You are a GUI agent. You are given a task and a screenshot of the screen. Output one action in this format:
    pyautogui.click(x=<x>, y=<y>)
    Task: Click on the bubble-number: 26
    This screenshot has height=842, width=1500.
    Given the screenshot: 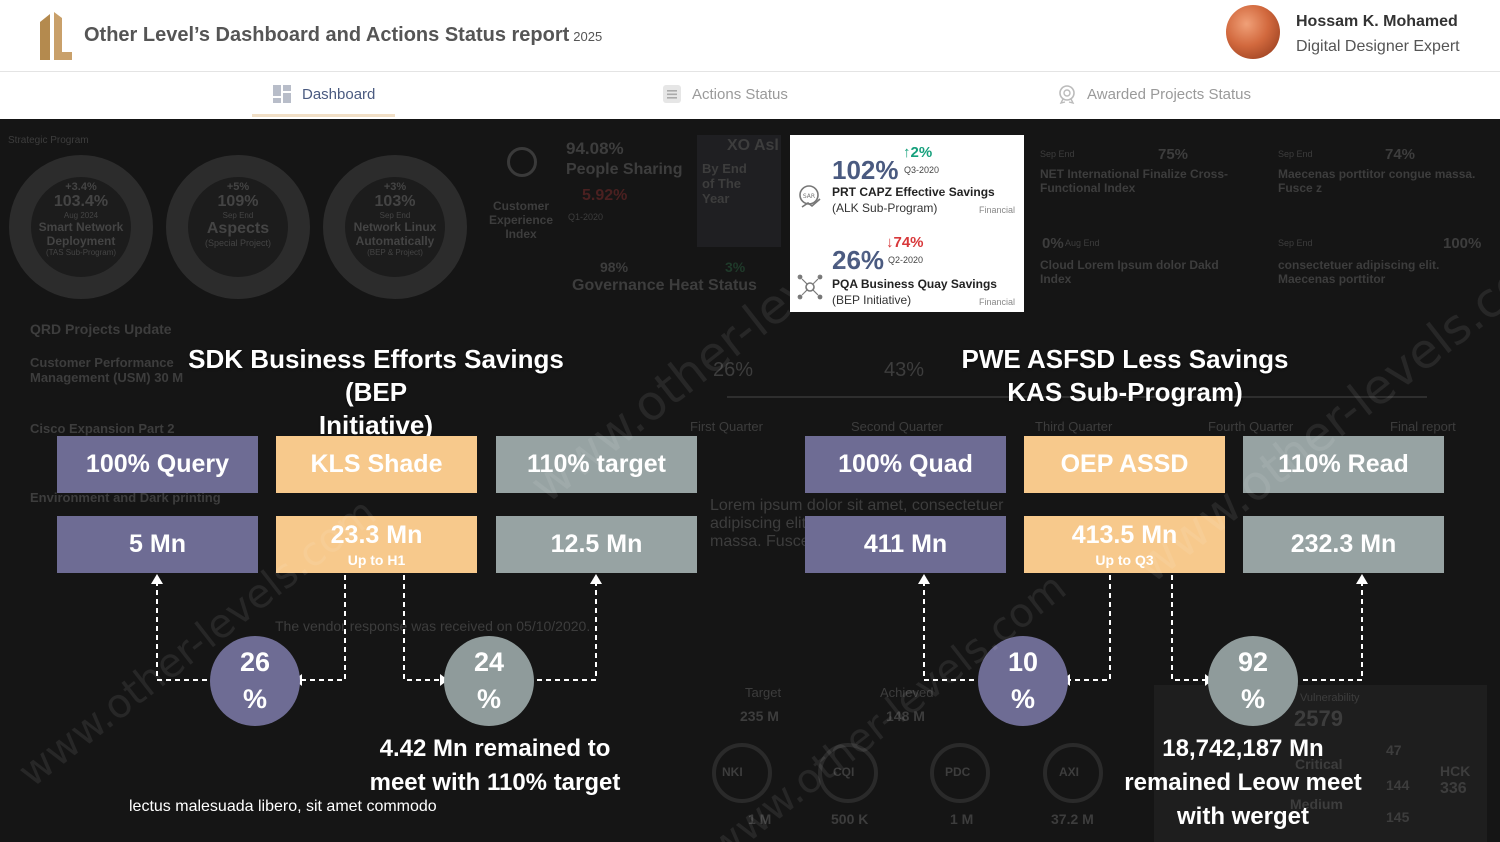 What is the action you would take?
    pyautogui.click(x=255, y=662)
    